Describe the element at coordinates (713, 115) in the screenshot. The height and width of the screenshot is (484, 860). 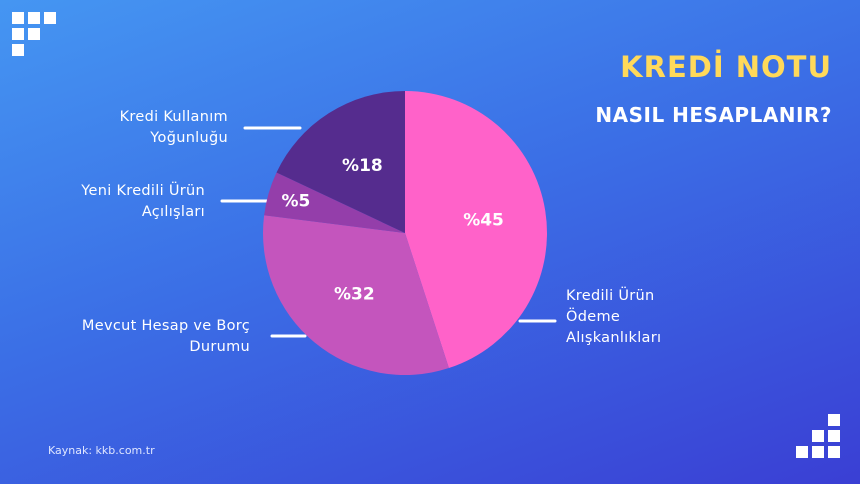
I see `chart-subtitle: NASIL HESAPLANIR?` at that location.